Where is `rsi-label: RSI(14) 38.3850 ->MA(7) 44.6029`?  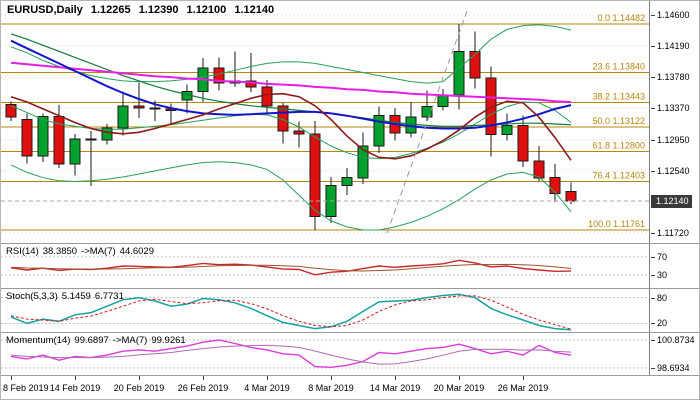
rsi-label: RSI(14) 38.3850 ->MA(7) 44.6029 is located at coordinates (82, 251).